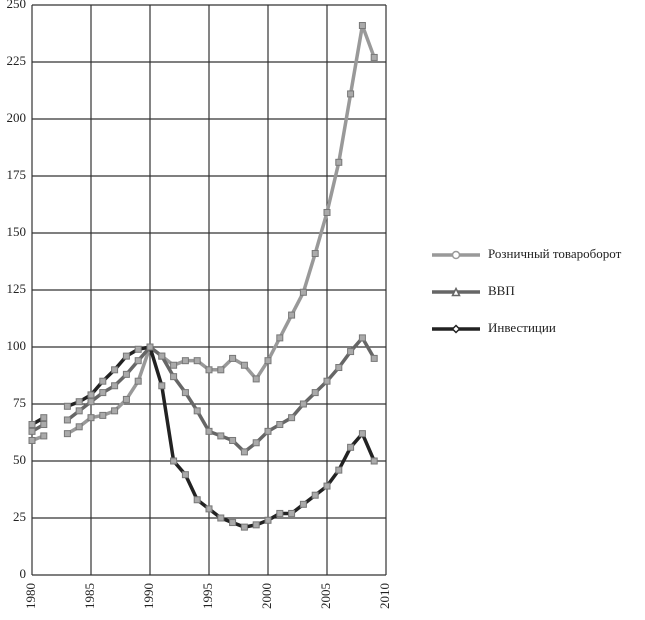 Image resolution: width=645 pixels, height=620 pixels. What do you see at coordinates (384, 596) in the screenshot?
I see `x-tick-label: 2010` at bounding box center [384, 596].